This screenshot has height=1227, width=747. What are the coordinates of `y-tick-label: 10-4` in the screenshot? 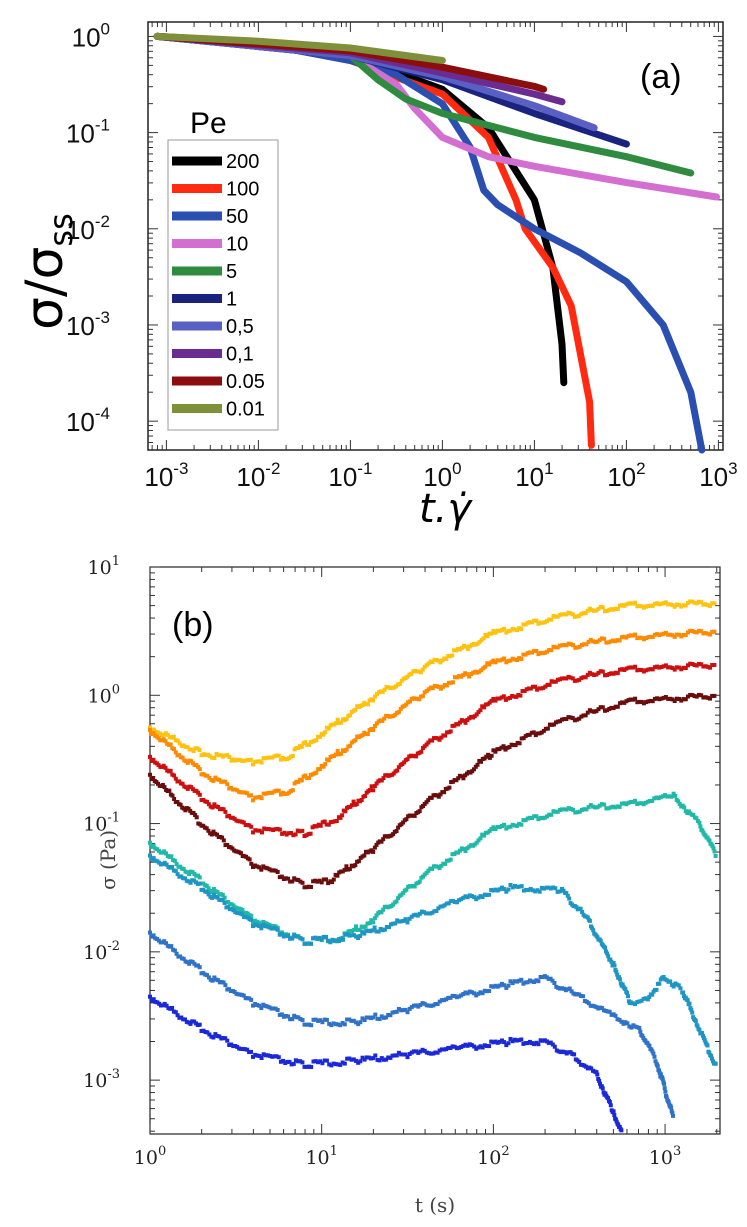 It's located at (88, 420).